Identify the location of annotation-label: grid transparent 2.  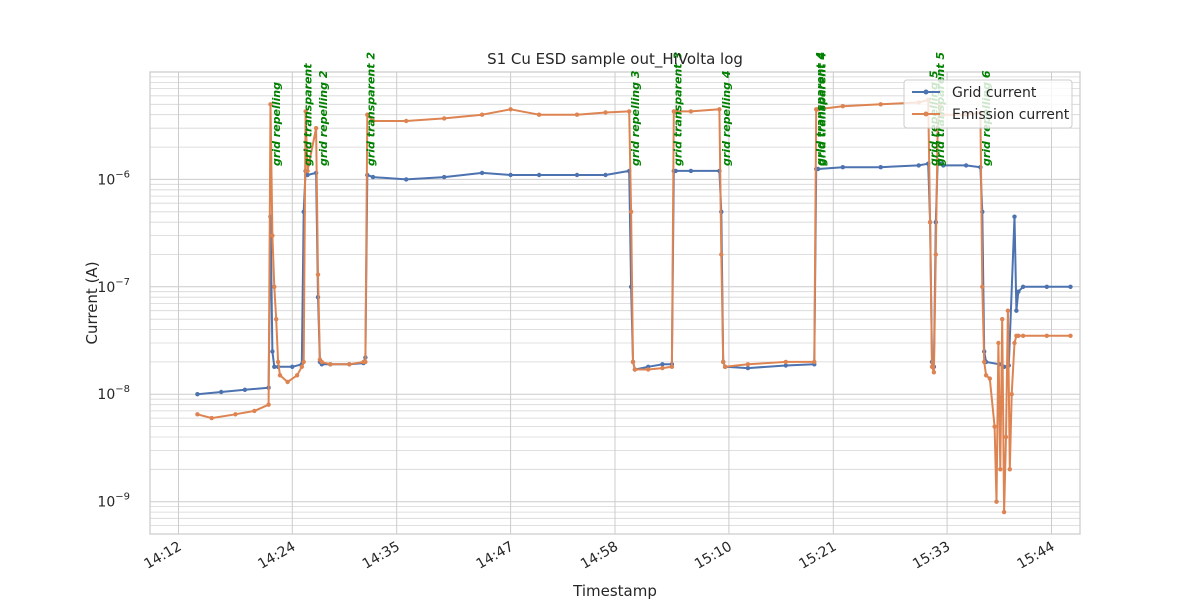
(371, 109).